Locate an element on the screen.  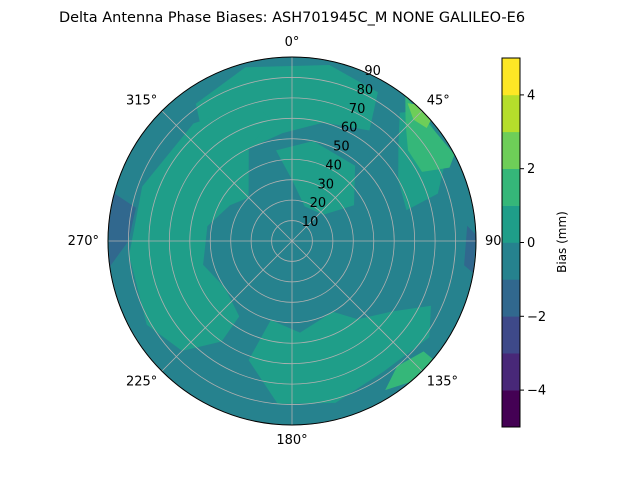
azimuth-label: 90 is located at coordinates (493, 241).